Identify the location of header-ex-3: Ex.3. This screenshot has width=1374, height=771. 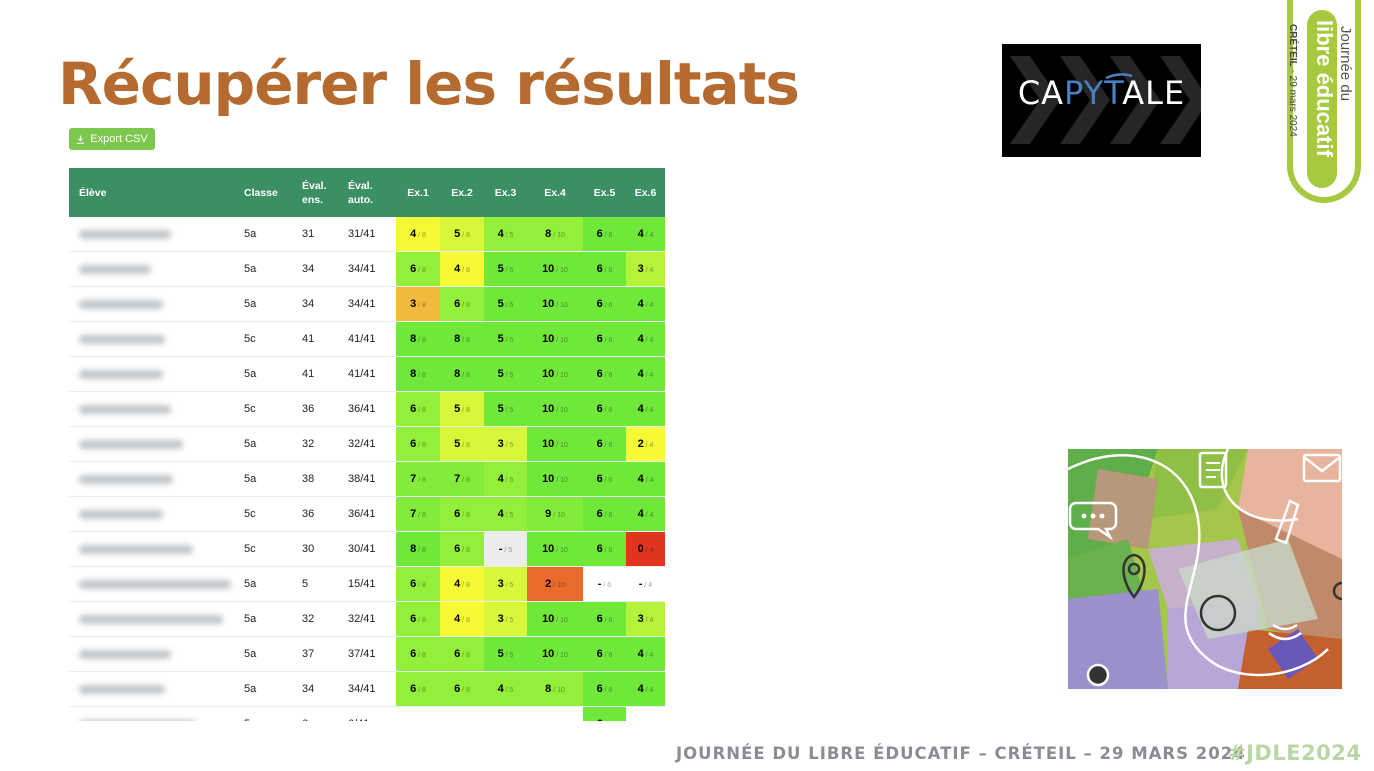
(505, 192).